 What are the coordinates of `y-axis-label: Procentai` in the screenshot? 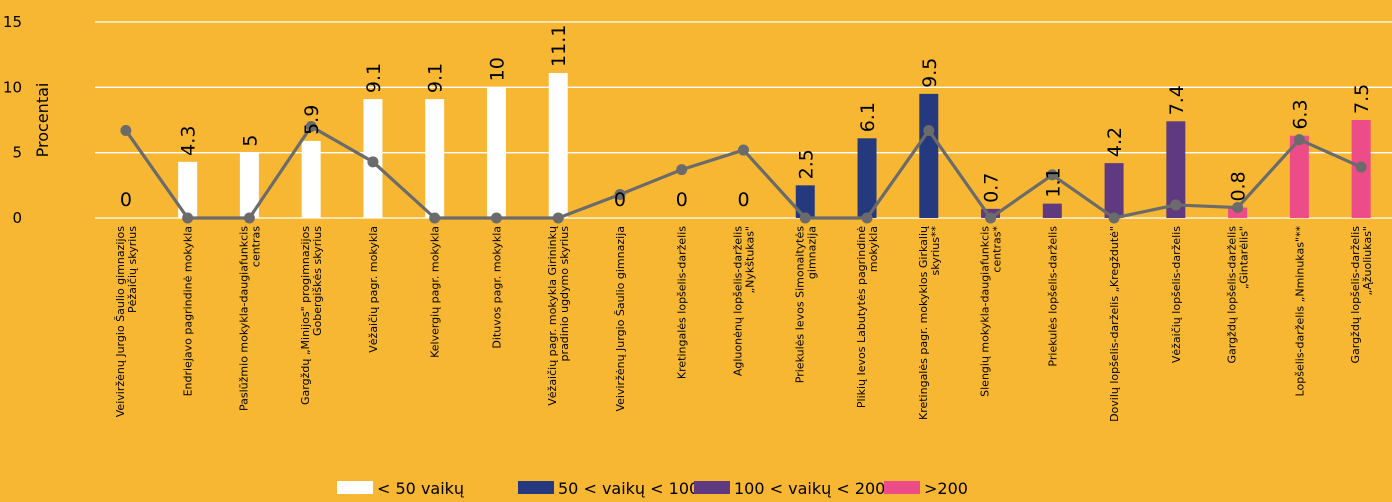 It's located at (42, 120).